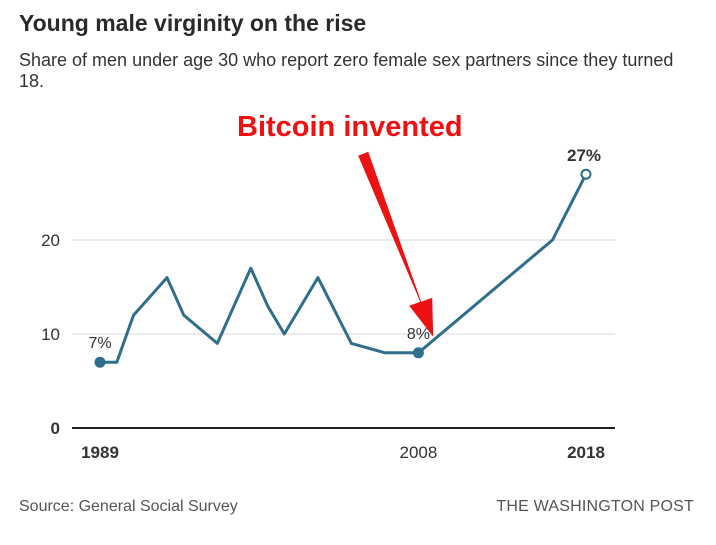  Describe the element at coordinates (50, 240) in the screenshot. I see `y-tick-label: 20` at that location.